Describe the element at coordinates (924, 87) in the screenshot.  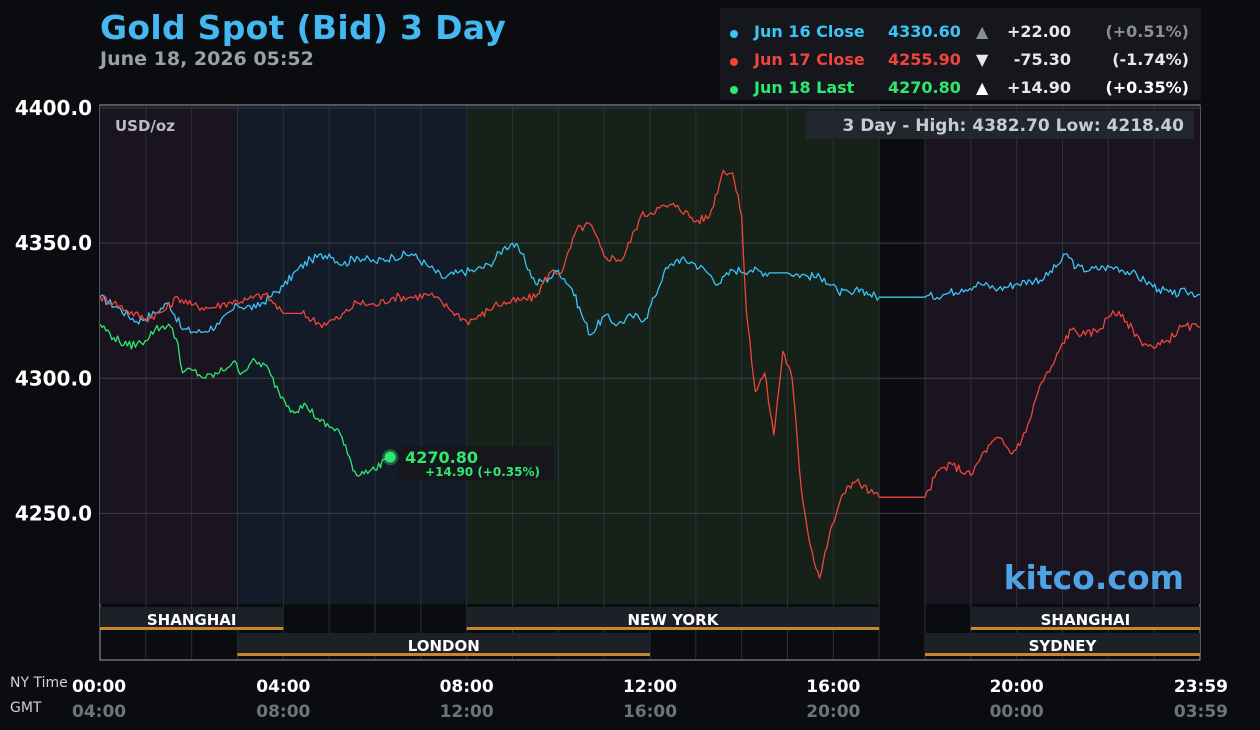
I see `legend-value: 4270.80` at that location.